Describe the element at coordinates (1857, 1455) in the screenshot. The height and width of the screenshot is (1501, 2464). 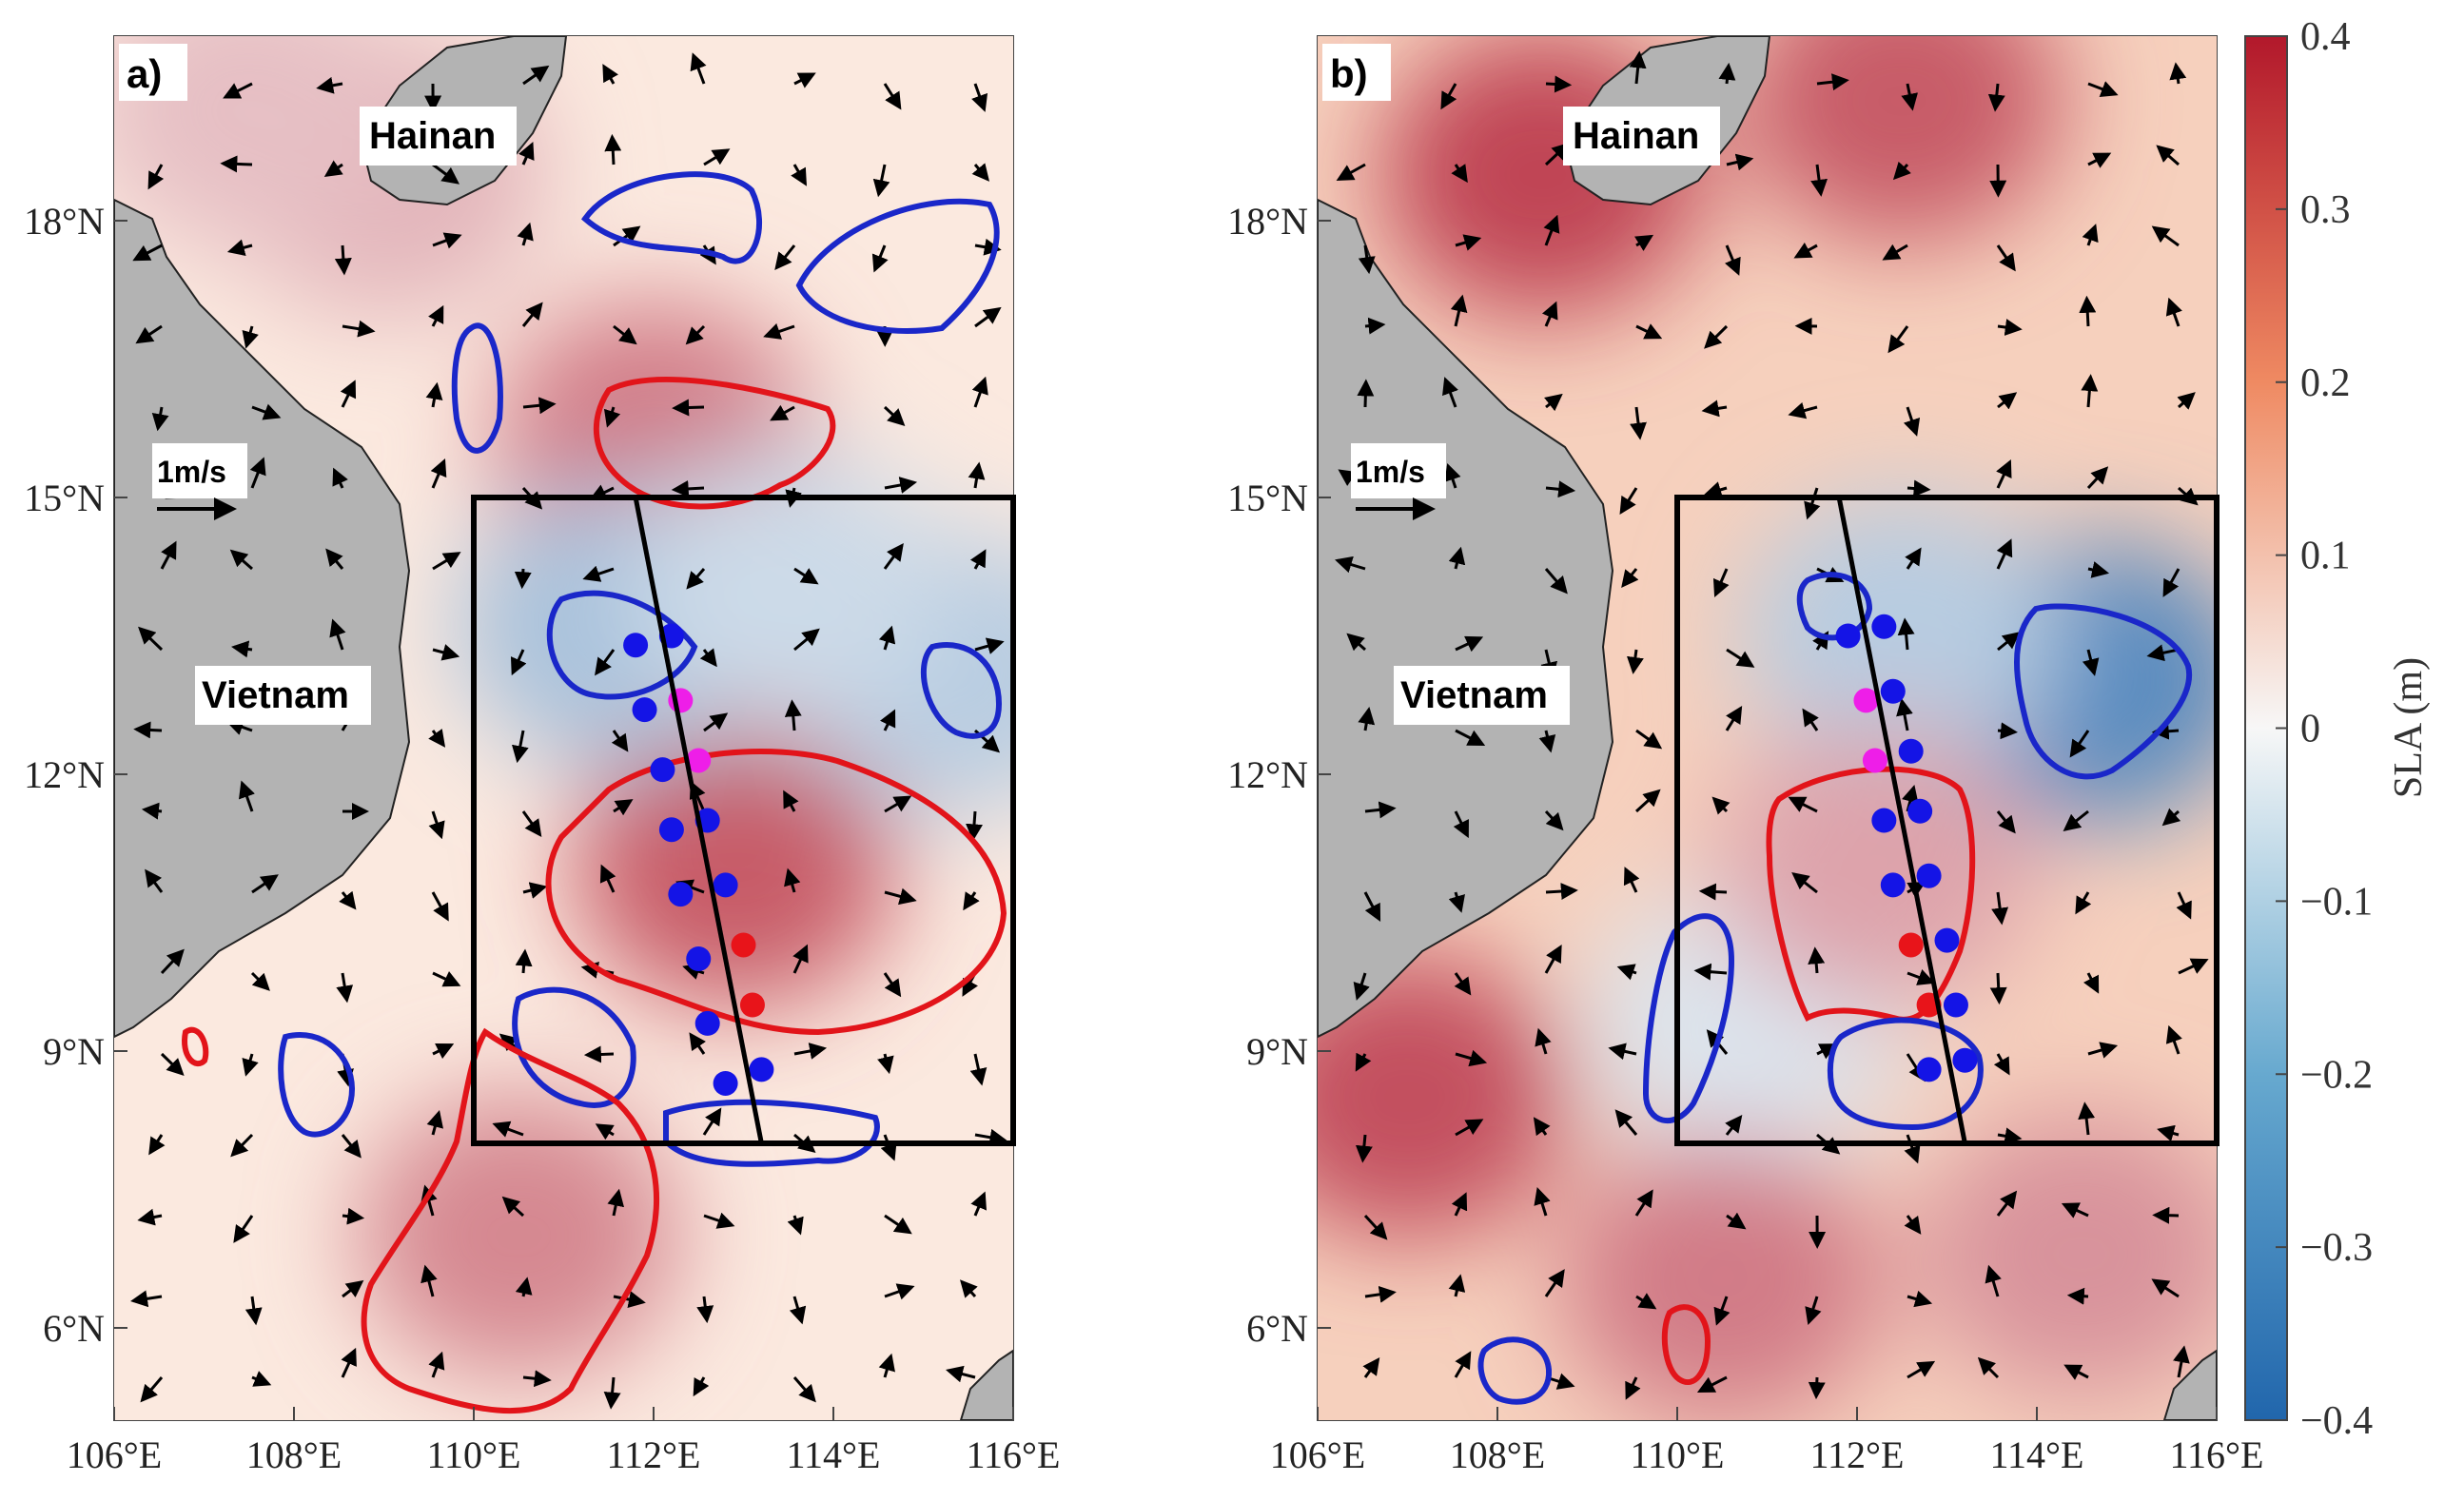
I see `lon-tick-label: 112°E` at that location.